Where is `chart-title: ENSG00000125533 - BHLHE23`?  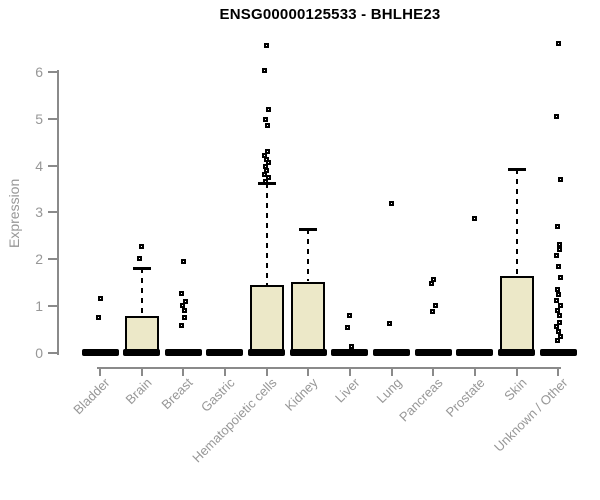 chart-title: ENSG00000125533 - BHLHE23 is located at coordinates (330, 14).